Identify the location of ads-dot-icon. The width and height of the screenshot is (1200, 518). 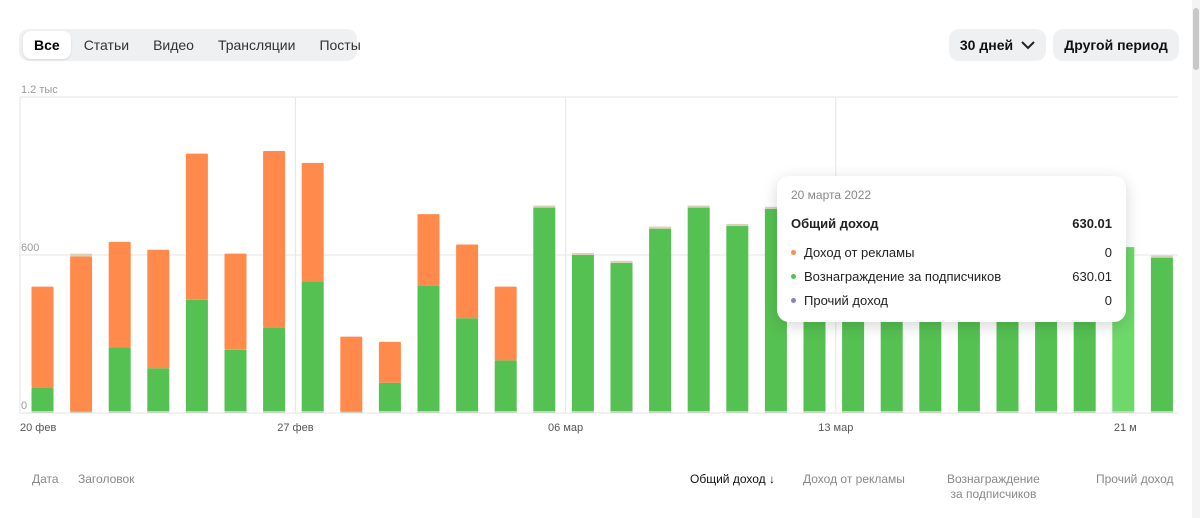
(793, 252).